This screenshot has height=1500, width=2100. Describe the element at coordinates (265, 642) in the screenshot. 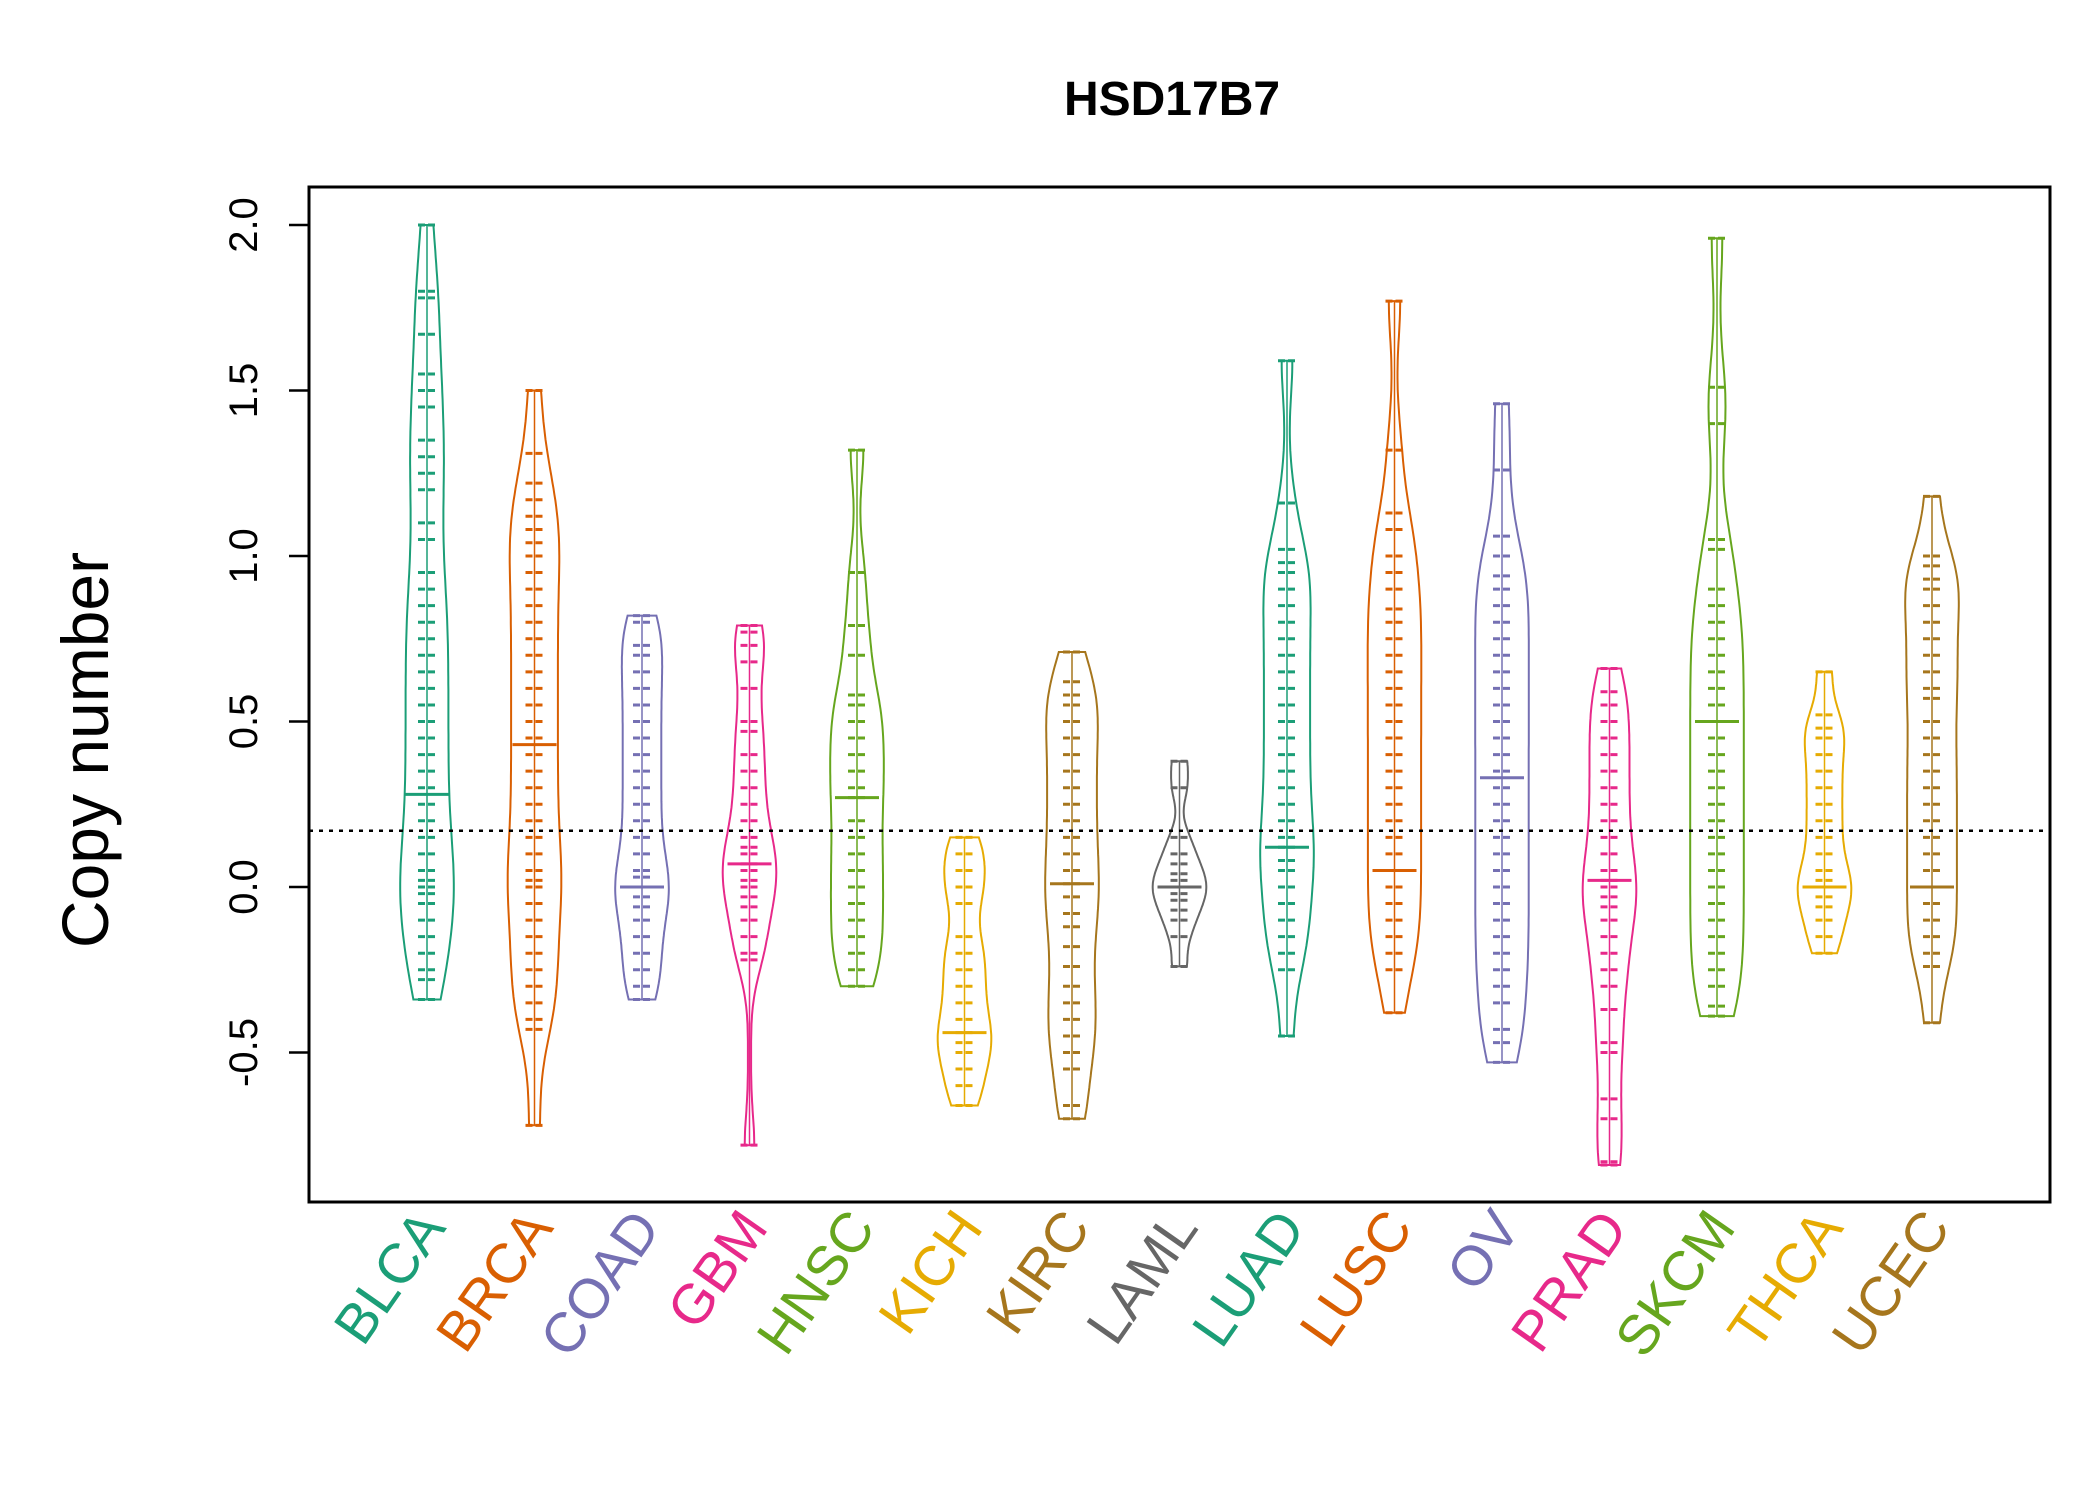

I see `y-axis: -0.5 0.0 0.5 1.0 1.5 2.0` at that location.